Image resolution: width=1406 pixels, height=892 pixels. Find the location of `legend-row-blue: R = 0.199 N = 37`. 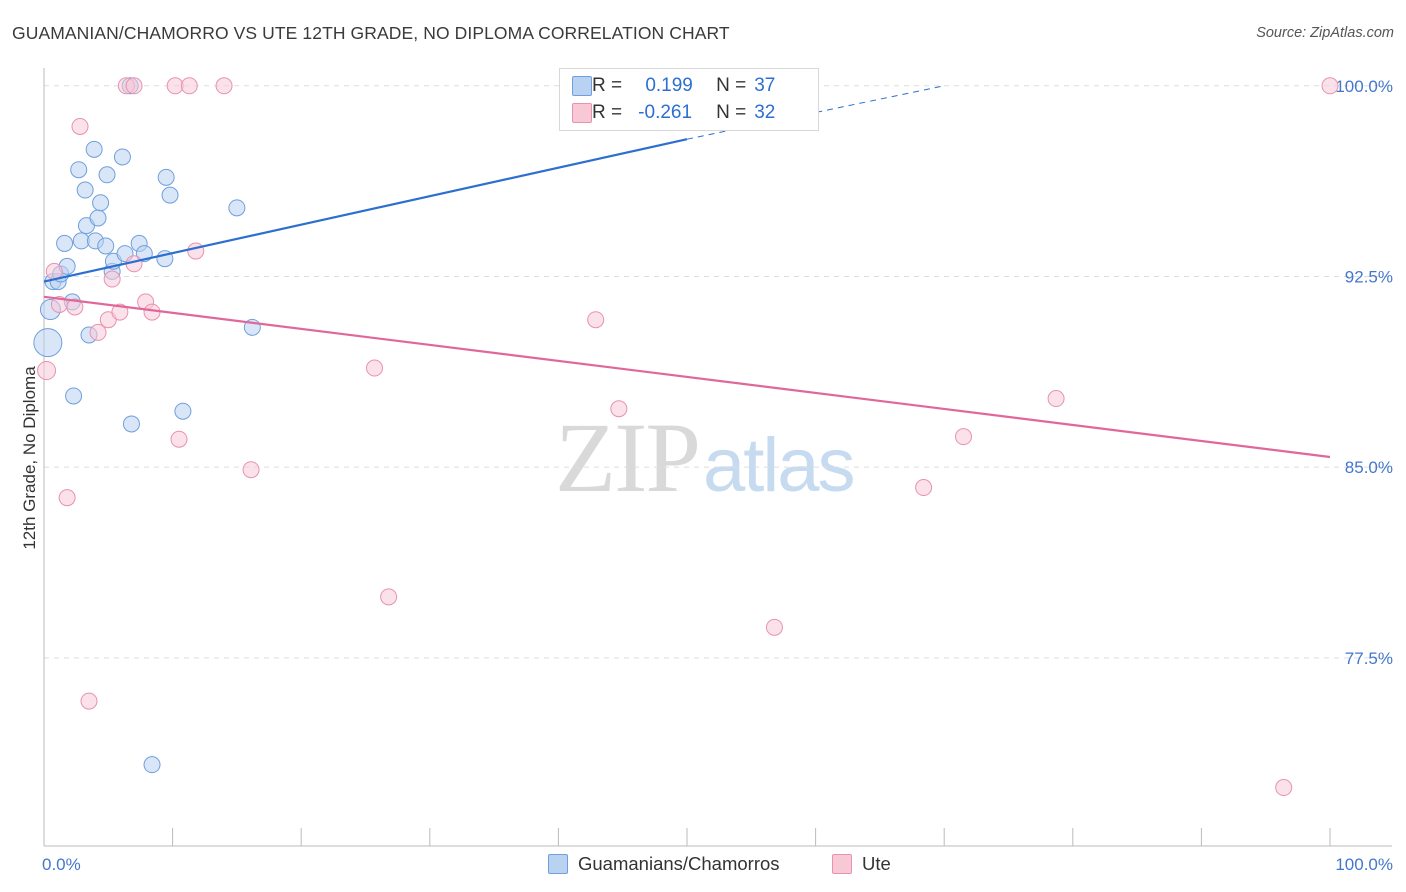

legend-row-blue: R = 0.199 N = 37 is located at coordinates (674, 86).